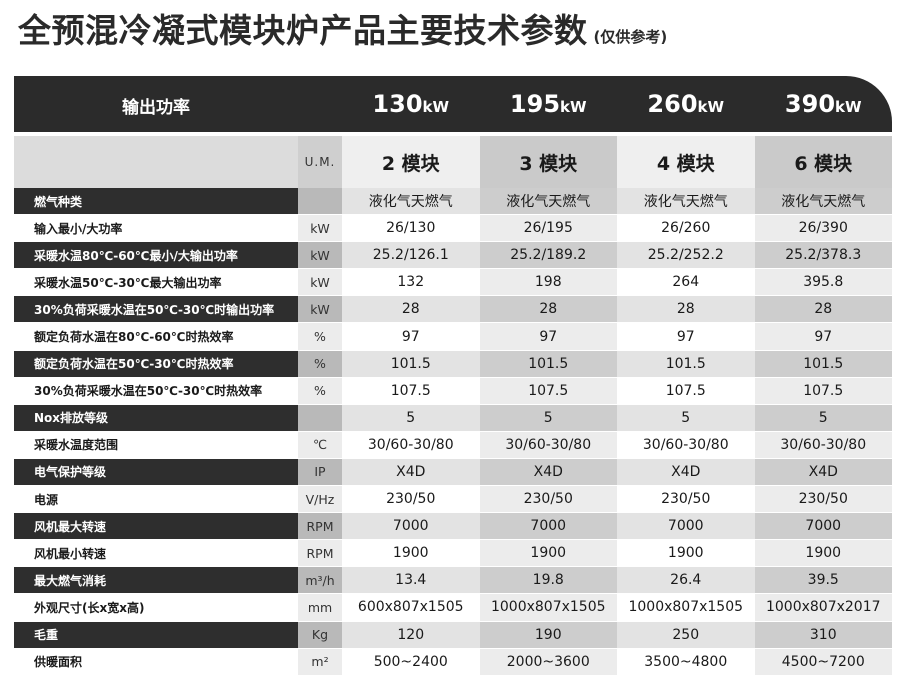  I want to click on table-row: 最大燃气消耗 m³/h 13.4 19.8 26.4 39.5, so click(453, 581).